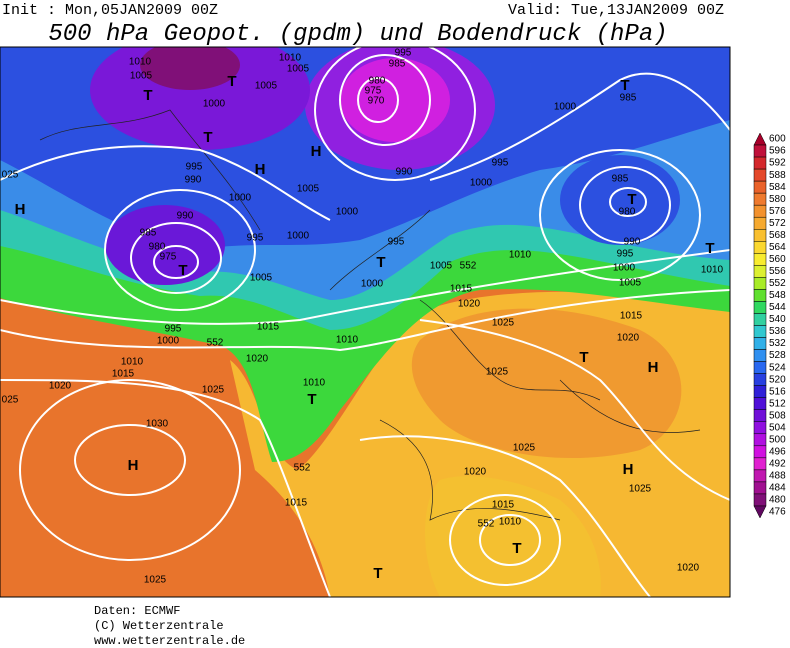  I want to click on init-time: Init : Mon,05JAN2009 00Z, so click(110, 10).